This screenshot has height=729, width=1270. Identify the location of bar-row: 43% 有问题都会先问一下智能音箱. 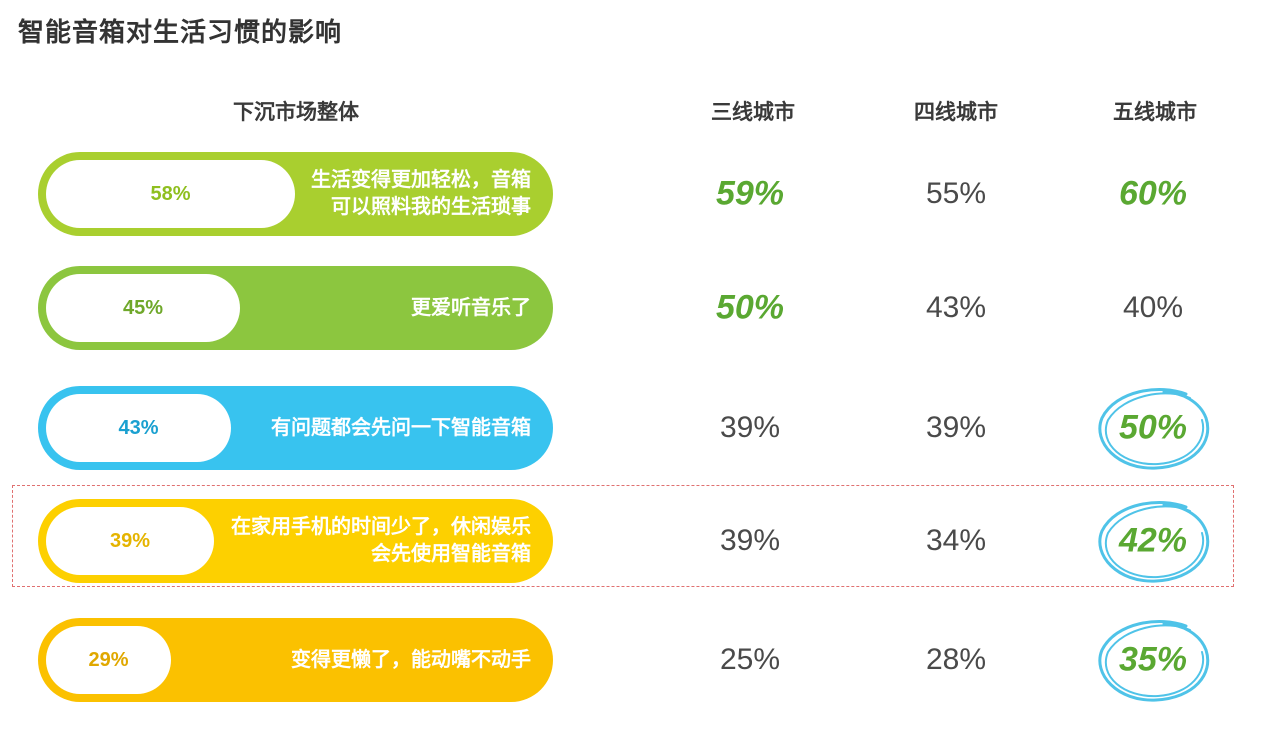
(295, 428).